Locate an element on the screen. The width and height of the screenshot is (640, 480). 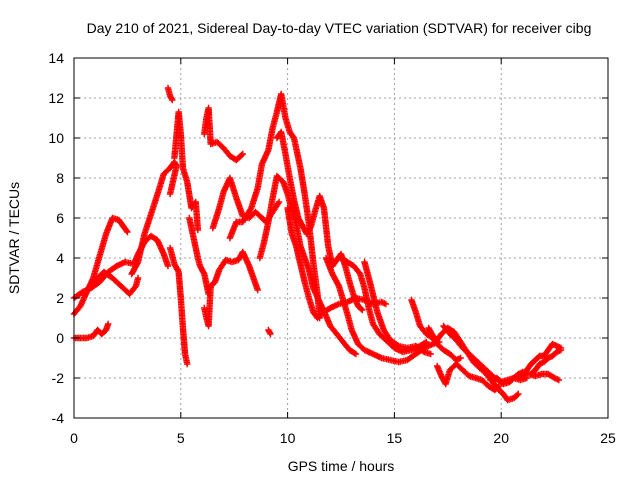
y-tick-label: 2 is located at coordinates (60, 298).